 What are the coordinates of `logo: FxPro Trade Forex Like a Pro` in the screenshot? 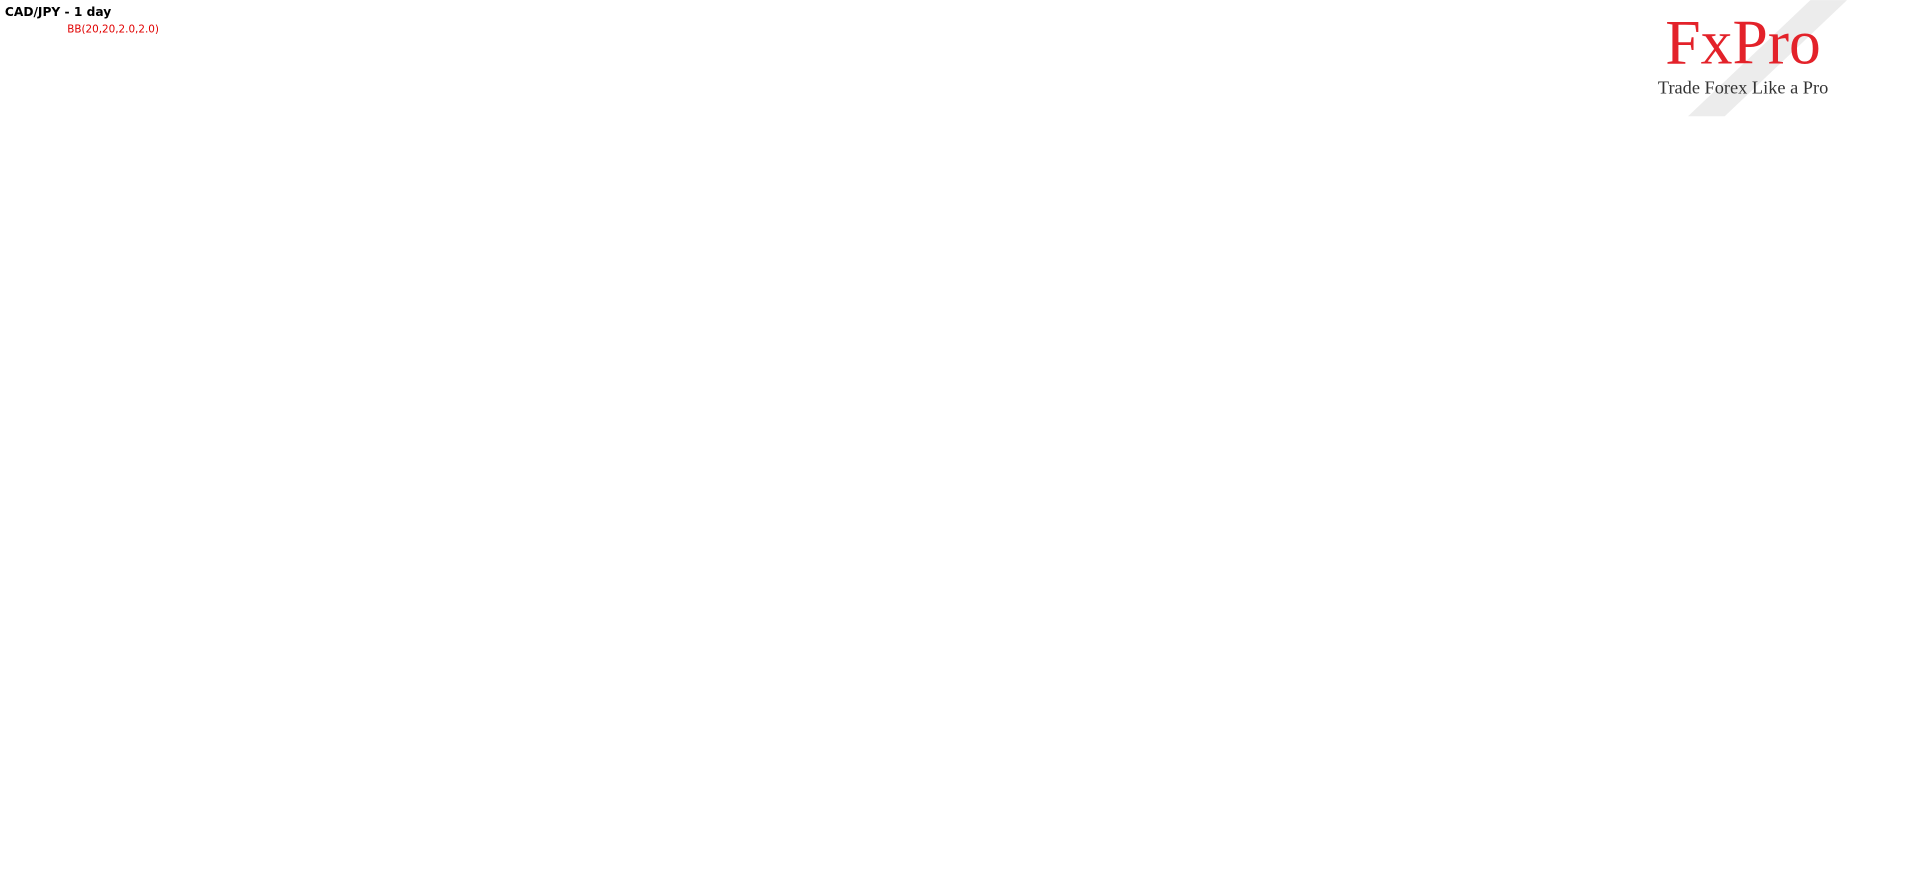 It's located at (1748, 58).